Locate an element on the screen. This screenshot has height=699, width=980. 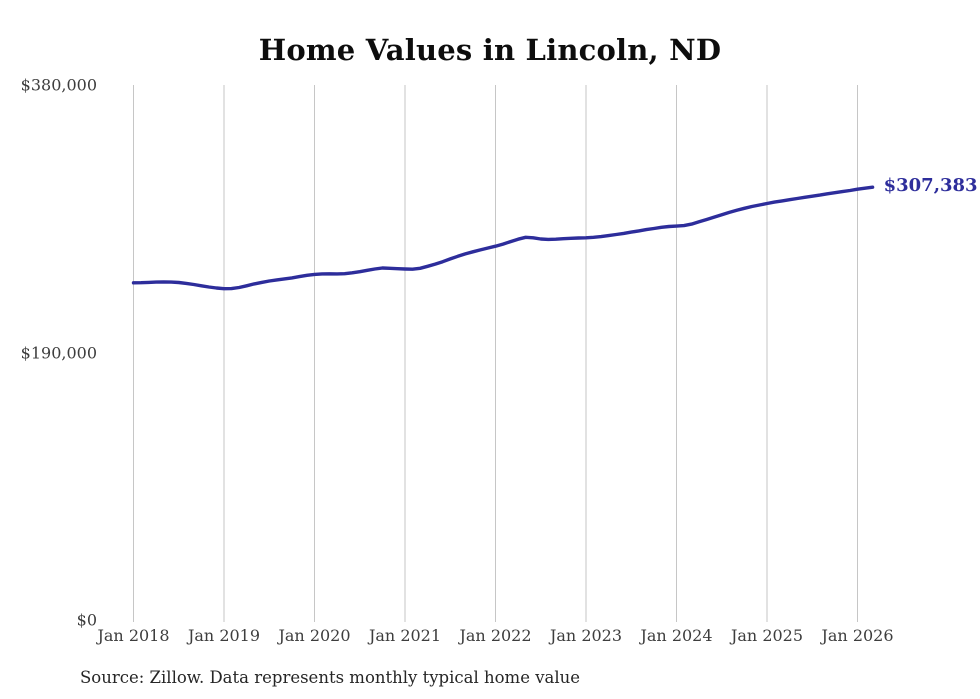
y-tick-0: $0 is located at coordinates (86, 620).